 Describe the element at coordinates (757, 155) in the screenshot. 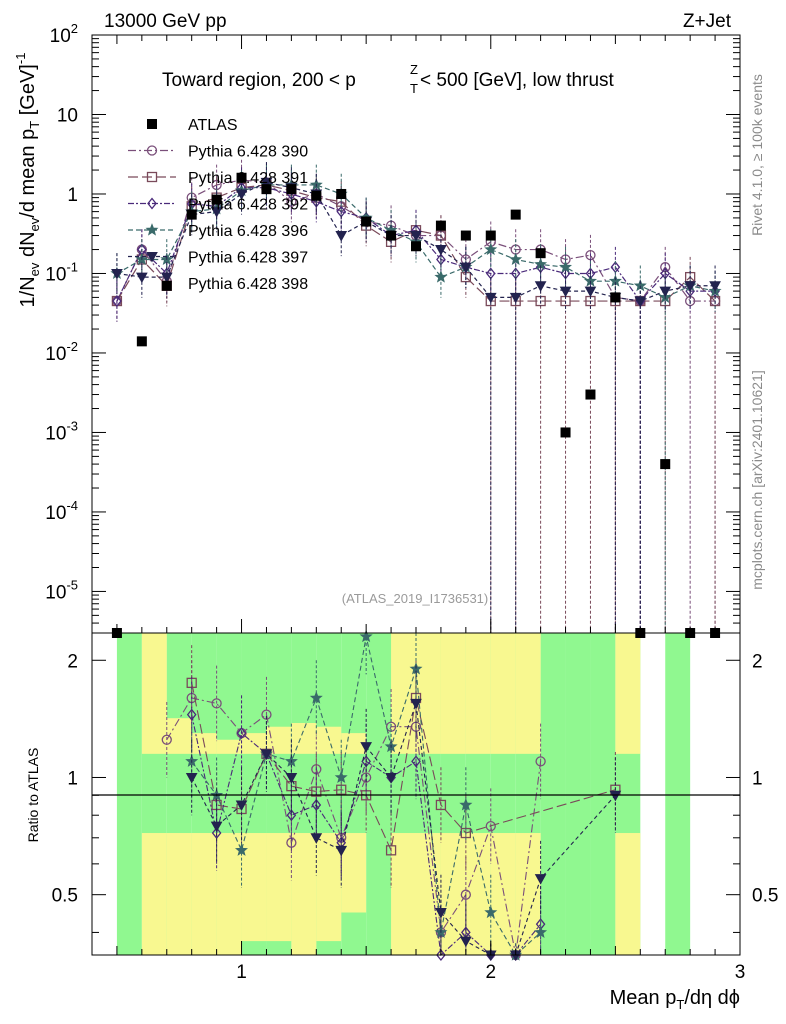

I see `rivet-label: Rivet 4.1.0, ≥ 100k events` at that location.